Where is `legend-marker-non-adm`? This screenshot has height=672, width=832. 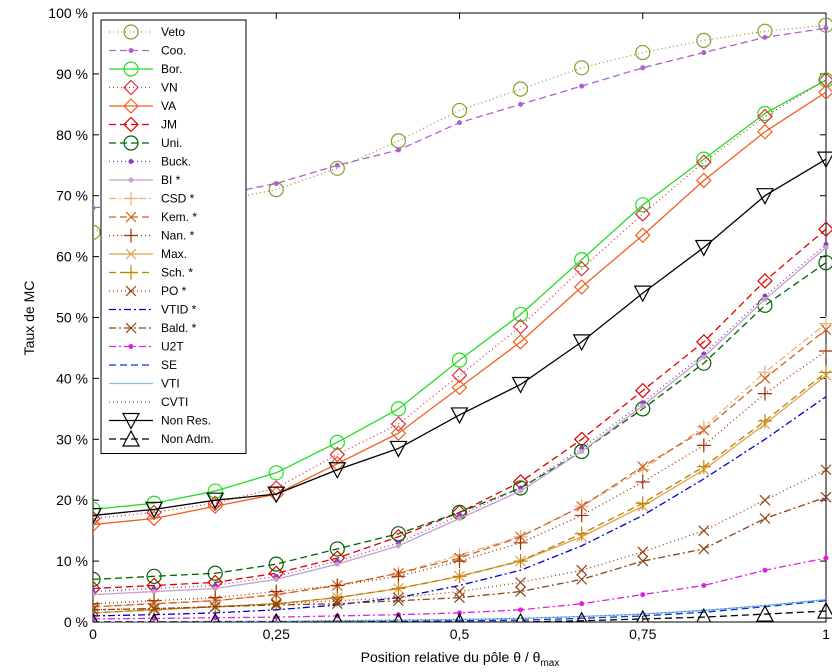 legend-marker-non-adm is located at coordinates (131, 438).